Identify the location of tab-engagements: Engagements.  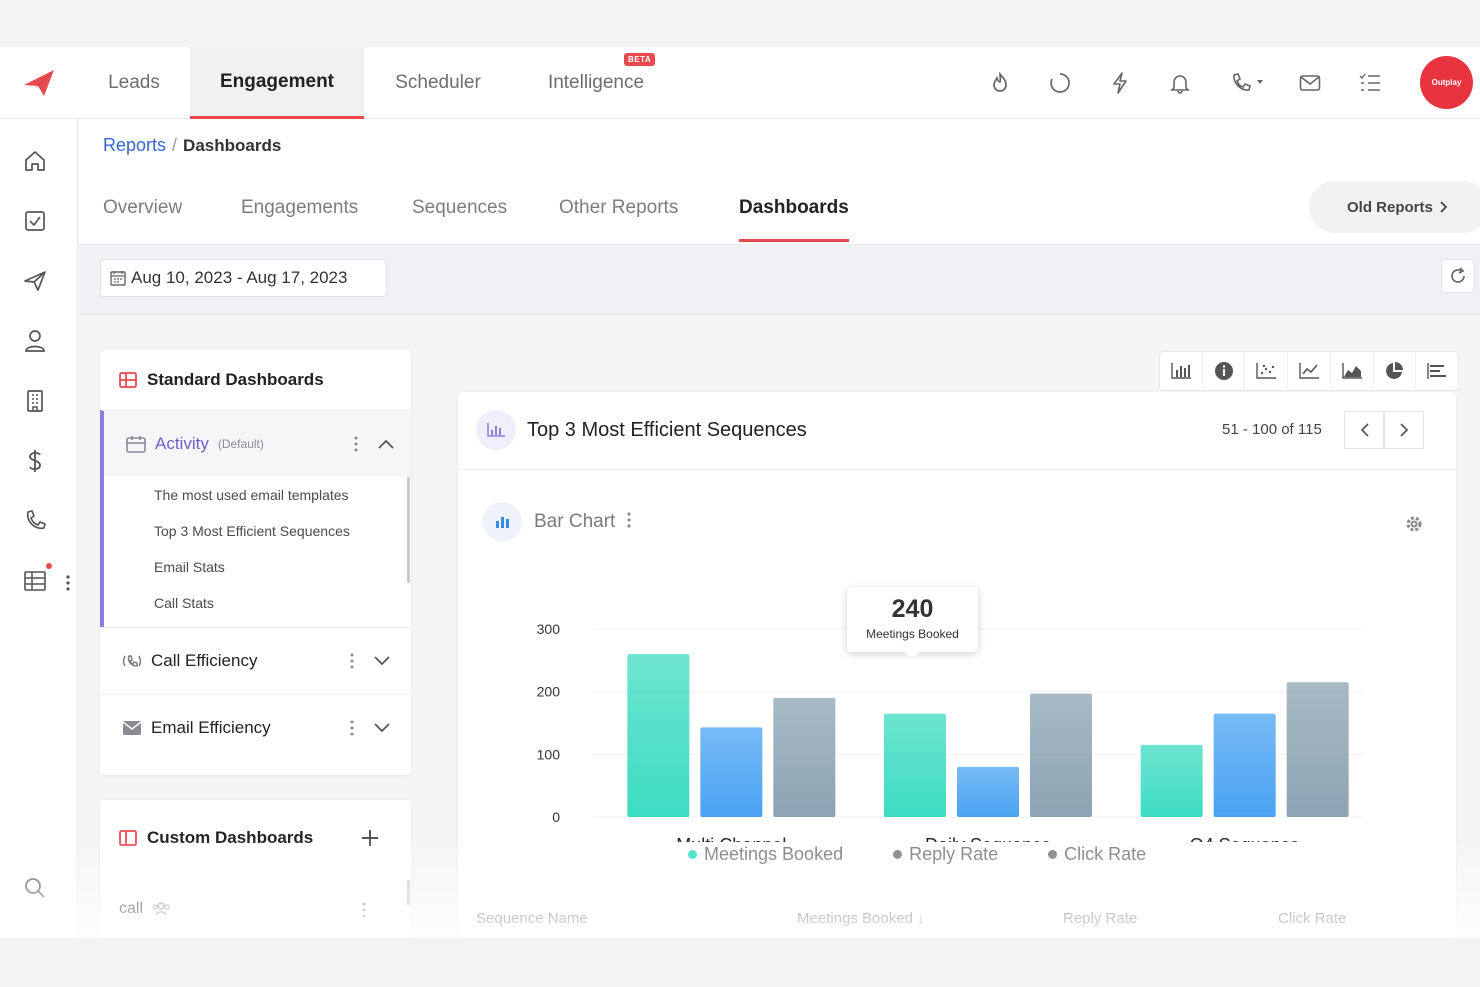
(300, 207).